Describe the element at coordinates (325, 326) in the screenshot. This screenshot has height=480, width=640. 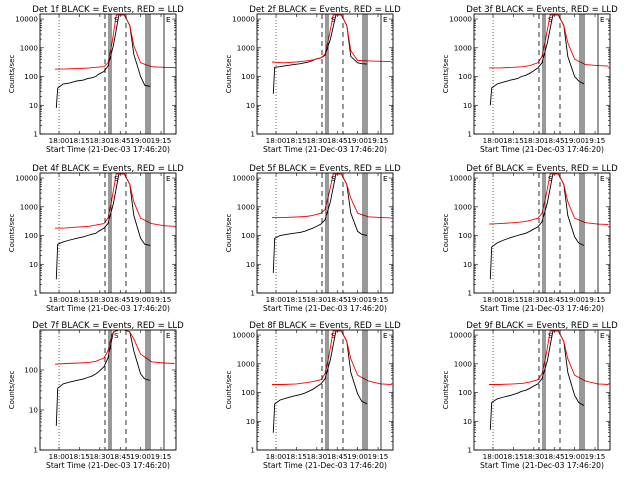
I see `panel-title: Det 8f BLACK = Events, RED = LLD` at that location.